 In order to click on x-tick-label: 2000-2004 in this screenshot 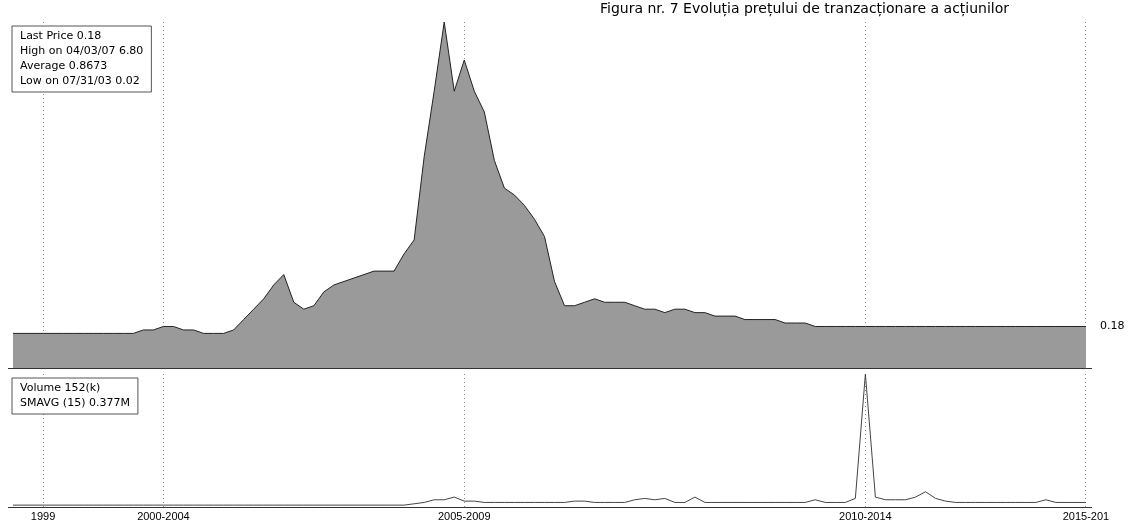, I will do `click(163, 516)`.